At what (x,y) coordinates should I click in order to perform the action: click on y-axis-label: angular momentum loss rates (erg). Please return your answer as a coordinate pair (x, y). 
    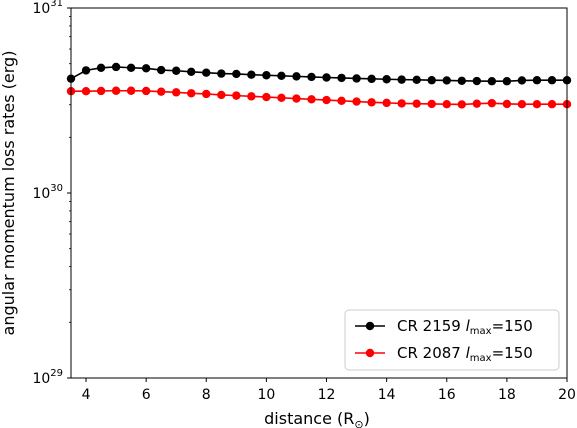
    Looking at the image, I should click on (9, 193).